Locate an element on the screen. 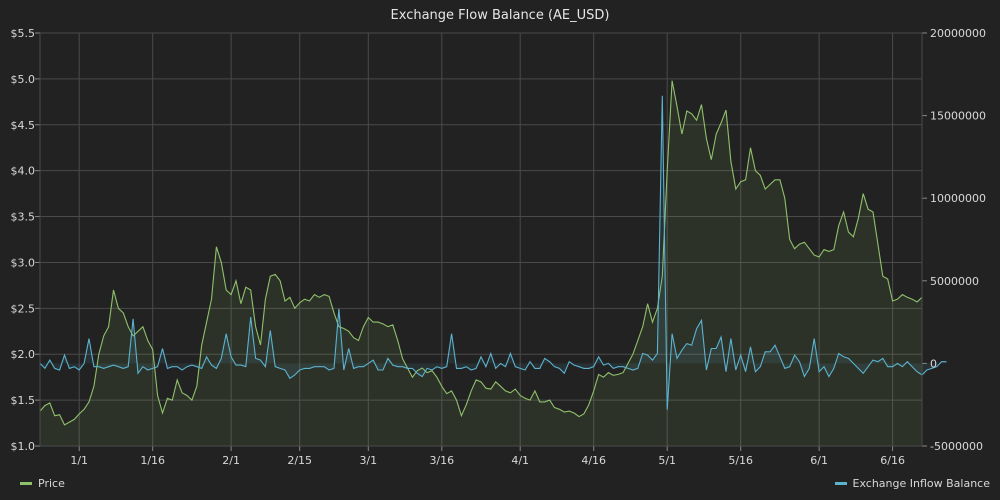  legend-swatch-price is located at coordinates (26, 483).